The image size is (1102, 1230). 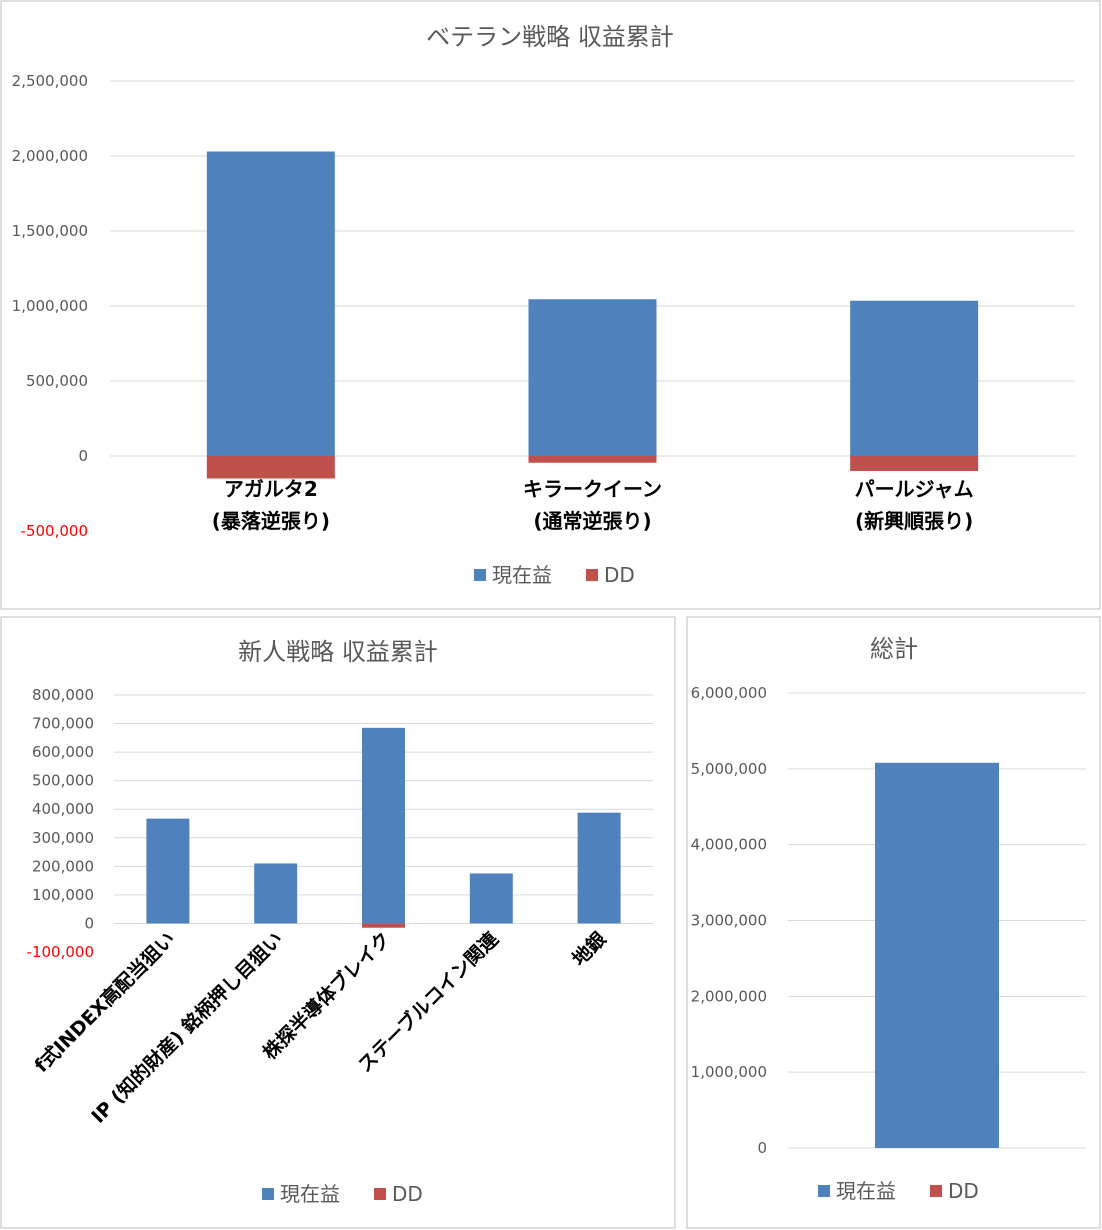 I want to click on category-label: (暴落逆張り), so click(x=271, y=521).